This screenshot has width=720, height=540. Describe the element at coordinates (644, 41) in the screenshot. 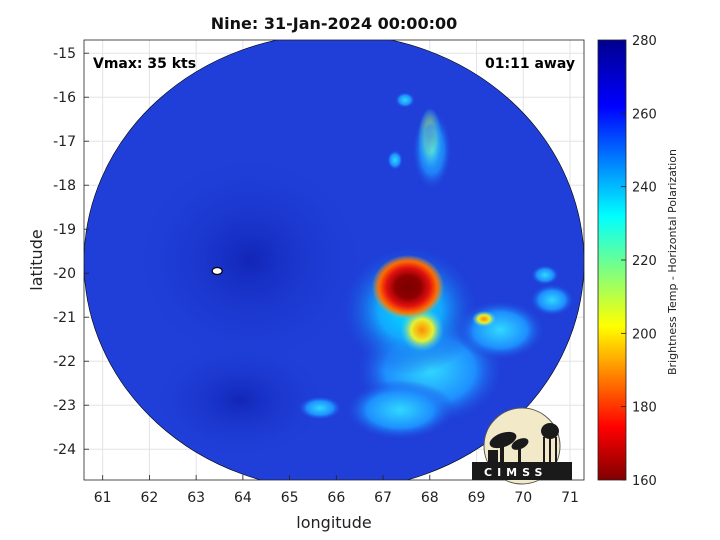

I see `colorbar-tick-label: 280` at that location.